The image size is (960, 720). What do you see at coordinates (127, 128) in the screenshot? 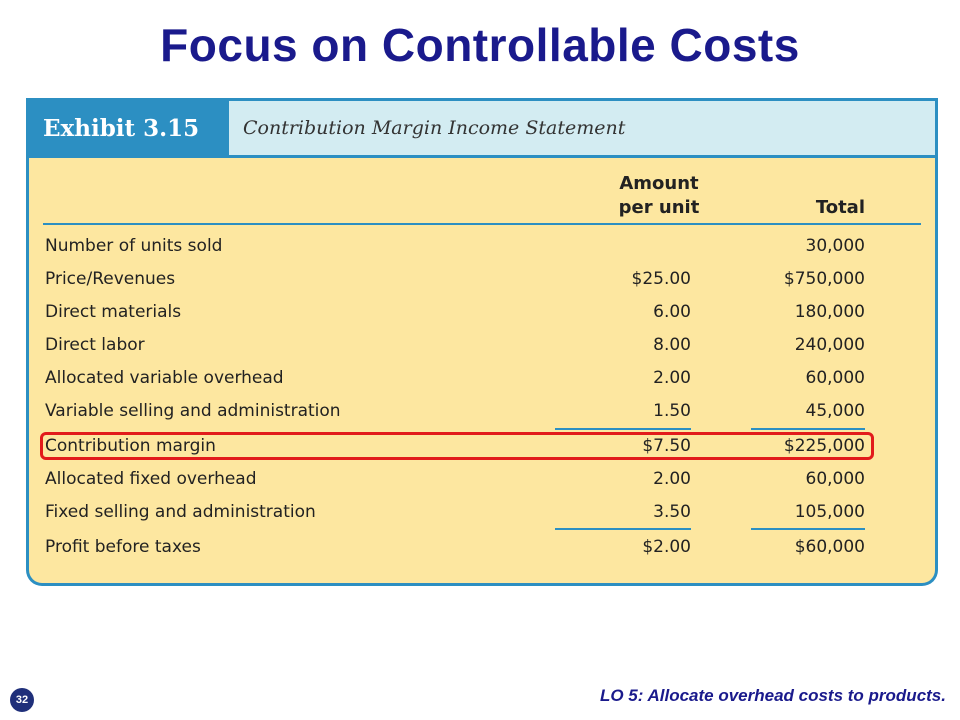
I see `exhibit-label: Exhibit 3.15` at bounding box center [127, 128].